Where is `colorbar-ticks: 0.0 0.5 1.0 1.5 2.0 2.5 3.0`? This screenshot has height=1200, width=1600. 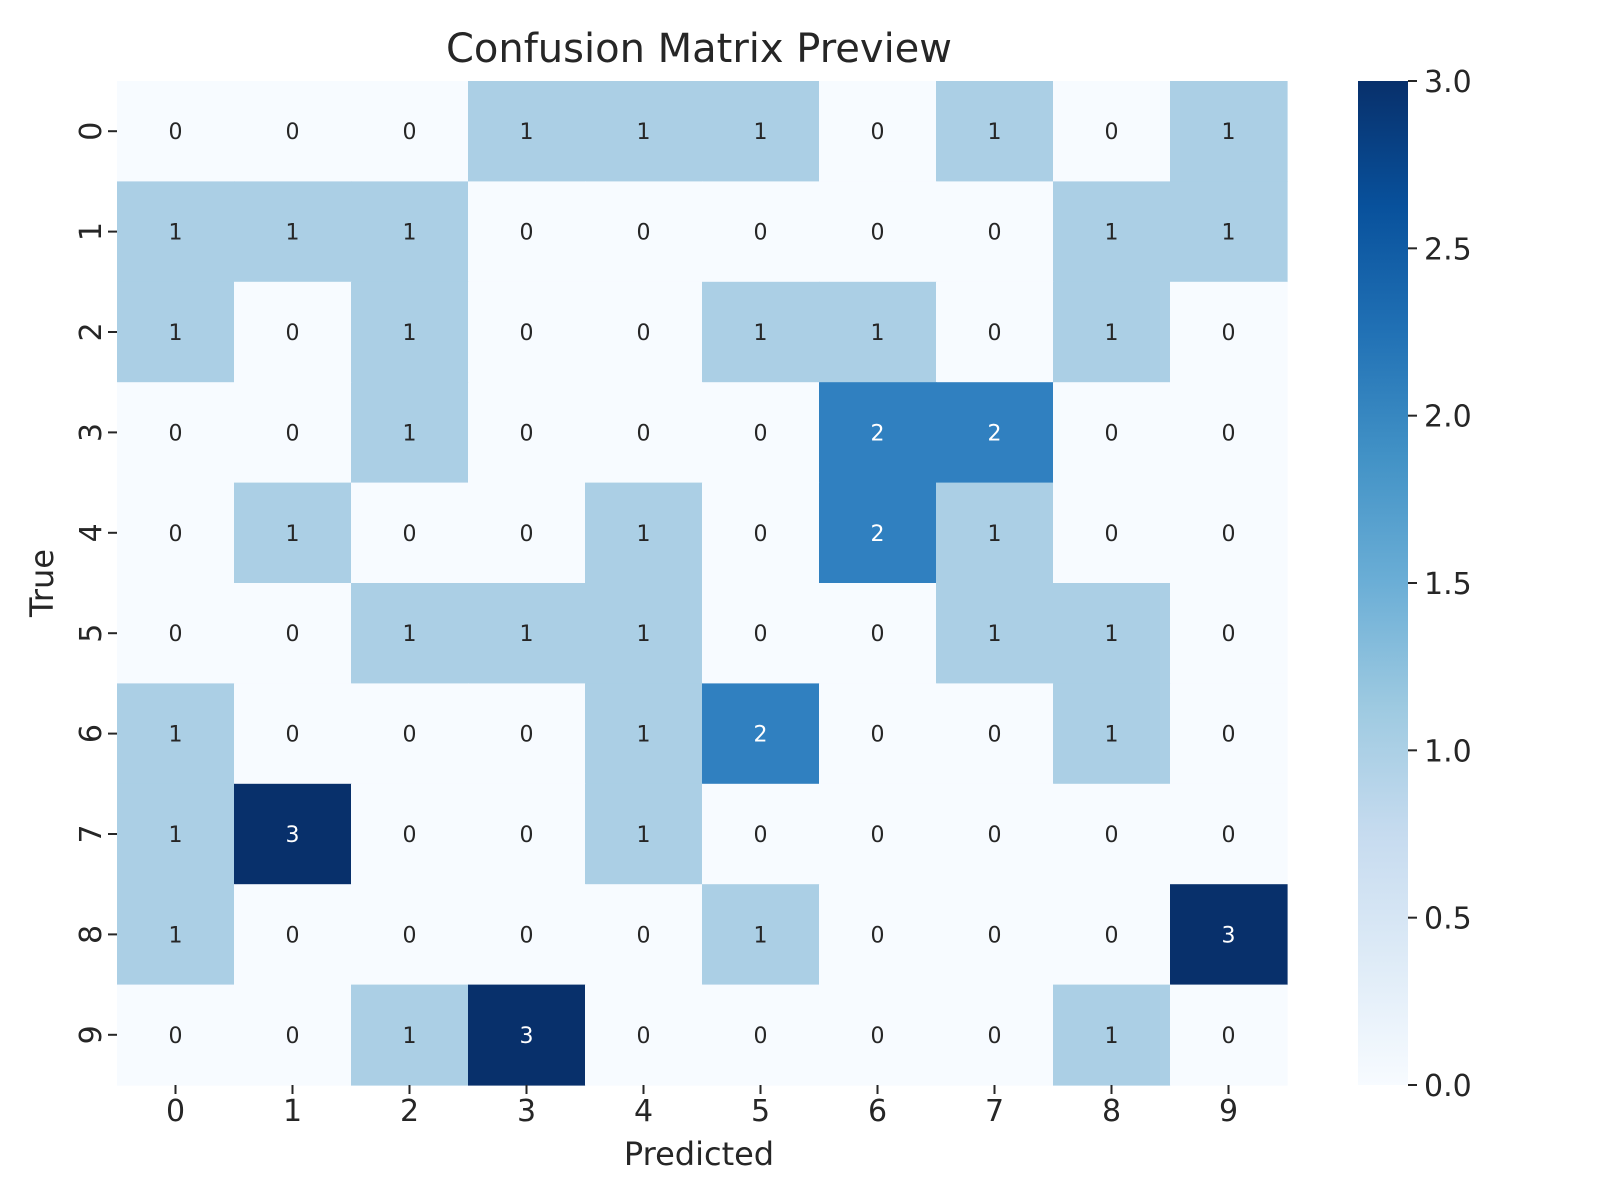
colorbar-ticks: 0.0 0.5 1.0 1.5 2.0 2.5 3.0 is located at coordinates (1440, 584).